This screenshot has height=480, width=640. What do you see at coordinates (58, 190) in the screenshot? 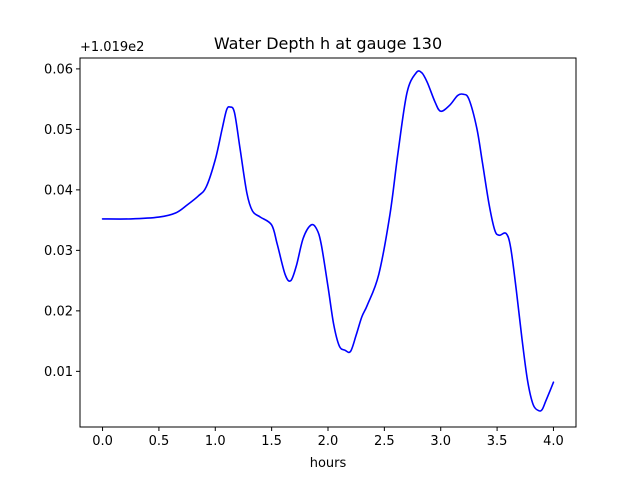
I see `y-tick-label: 0.04` at bounding box center [58, 190].